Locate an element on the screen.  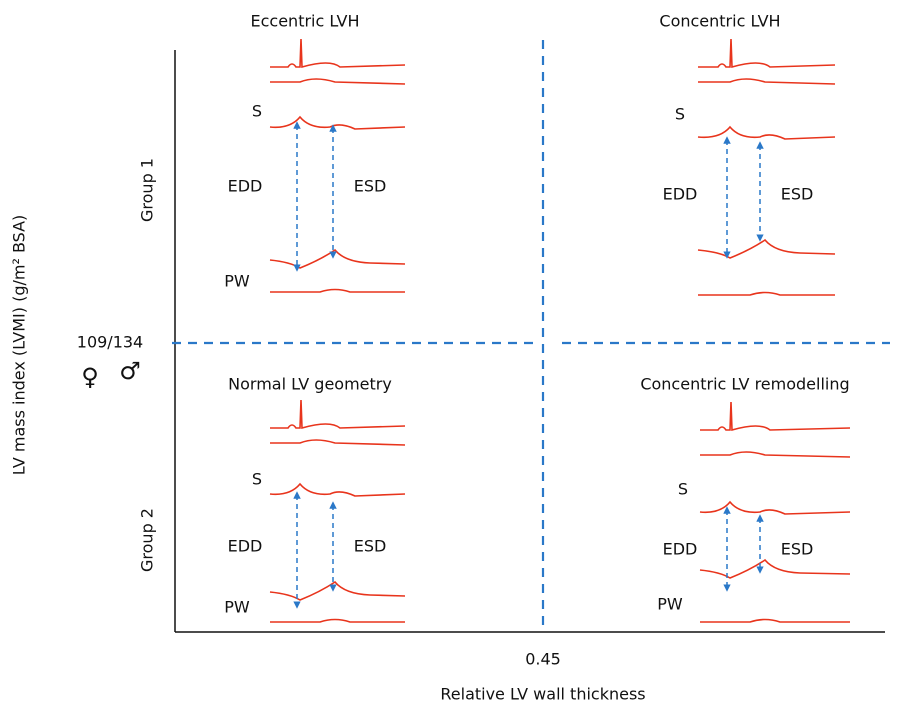
quadrant-title: Concentric LV remodelling is located at coordinates (744, 384).